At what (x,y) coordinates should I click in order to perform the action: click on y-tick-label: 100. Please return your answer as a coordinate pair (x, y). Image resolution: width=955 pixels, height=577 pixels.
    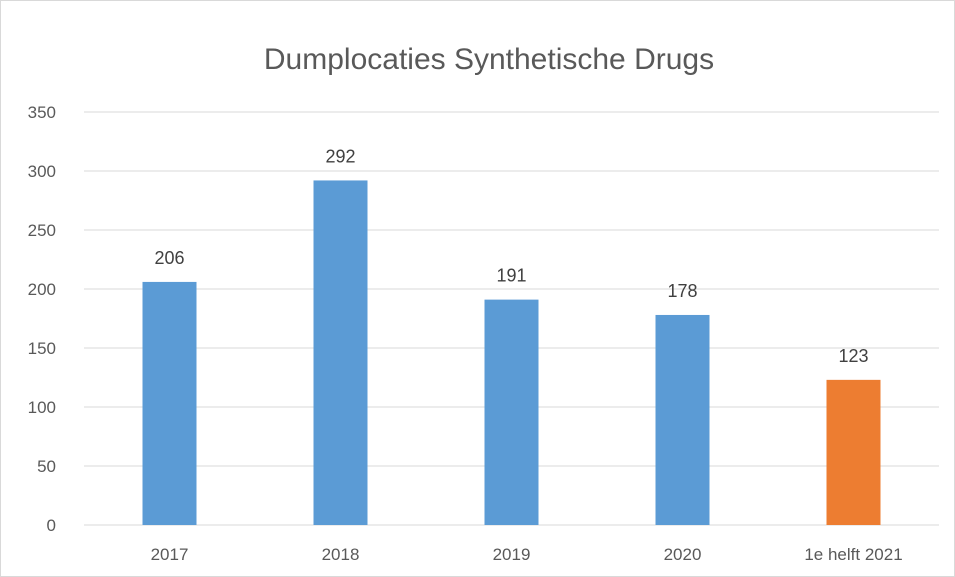
    Looking at the image, I should click on (42, 407).